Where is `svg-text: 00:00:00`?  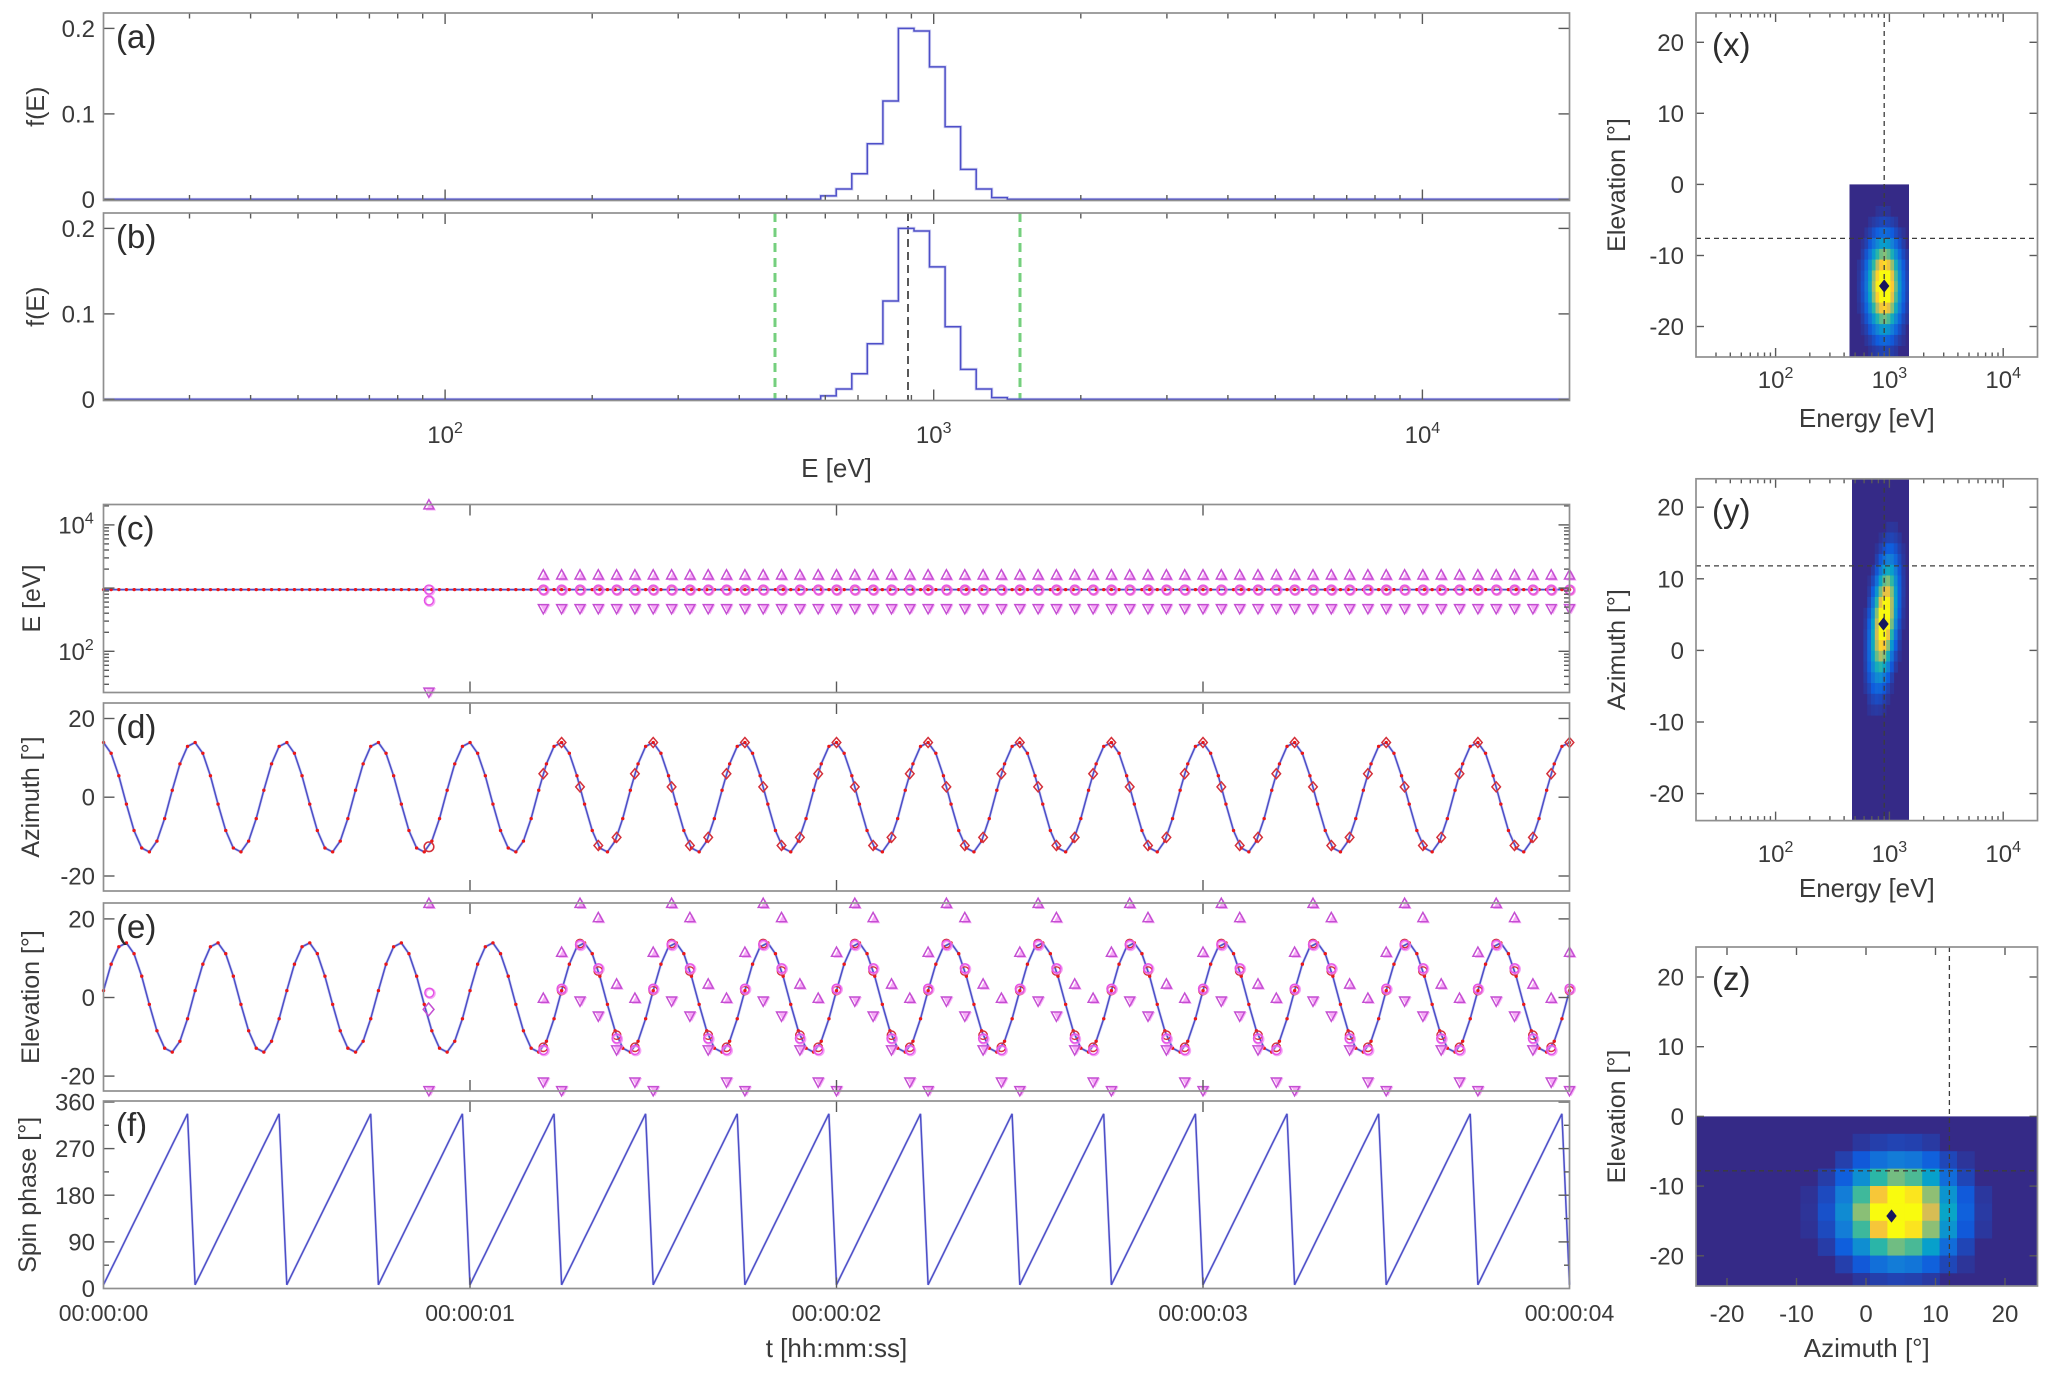
svg-text: 00:00:00 is located at coordinates (104, 1313).